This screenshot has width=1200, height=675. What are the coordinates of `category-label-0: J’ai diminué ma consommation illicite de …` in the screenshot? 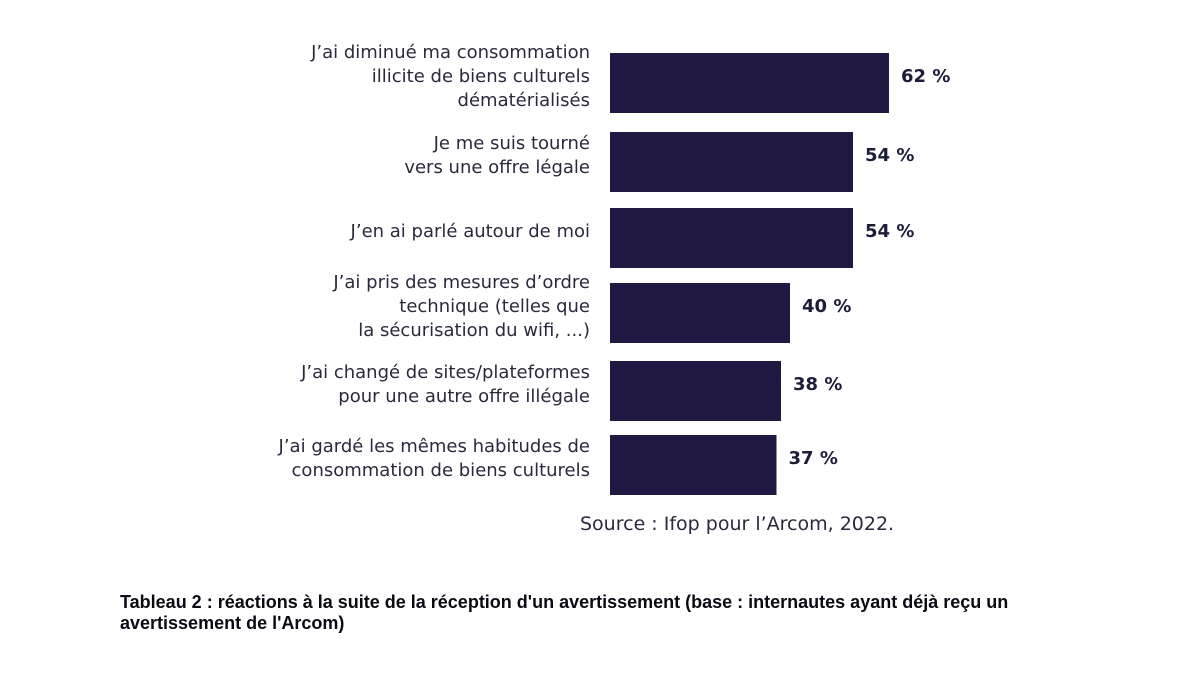 It's located at (450, 76).